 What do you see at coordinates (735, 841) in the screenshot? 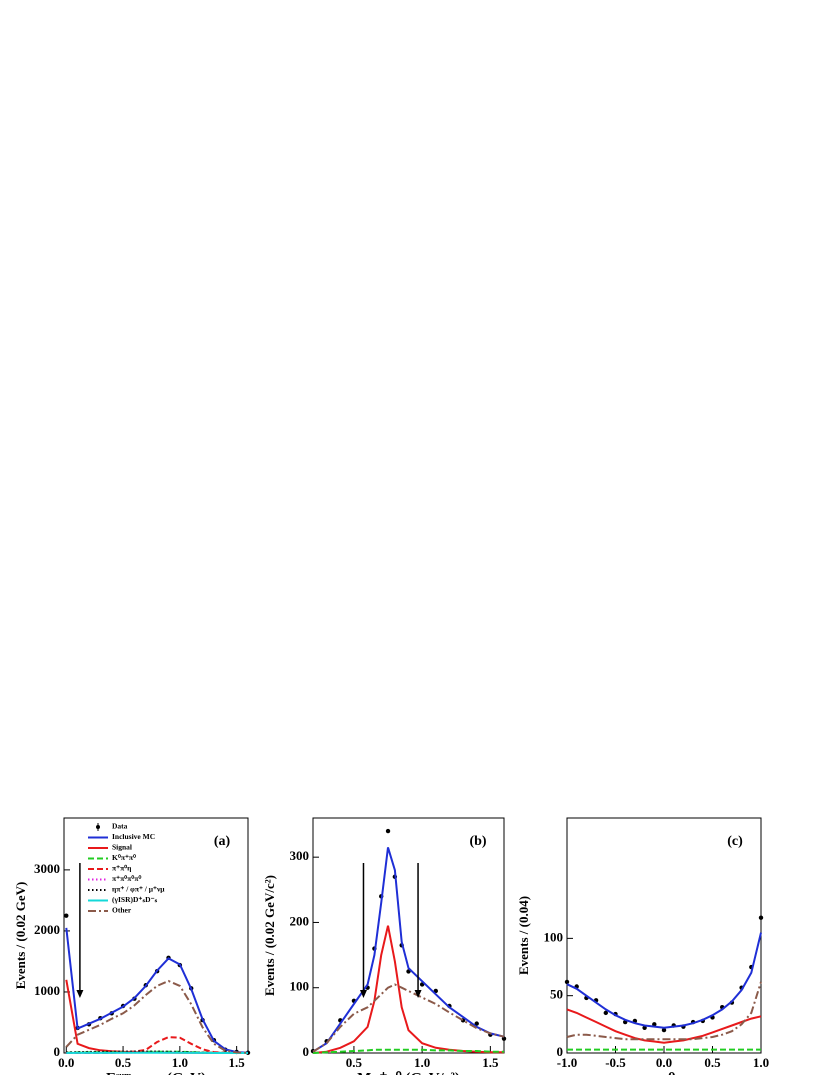
I see `panel-label: (c)` at bounding box center [735, 841].